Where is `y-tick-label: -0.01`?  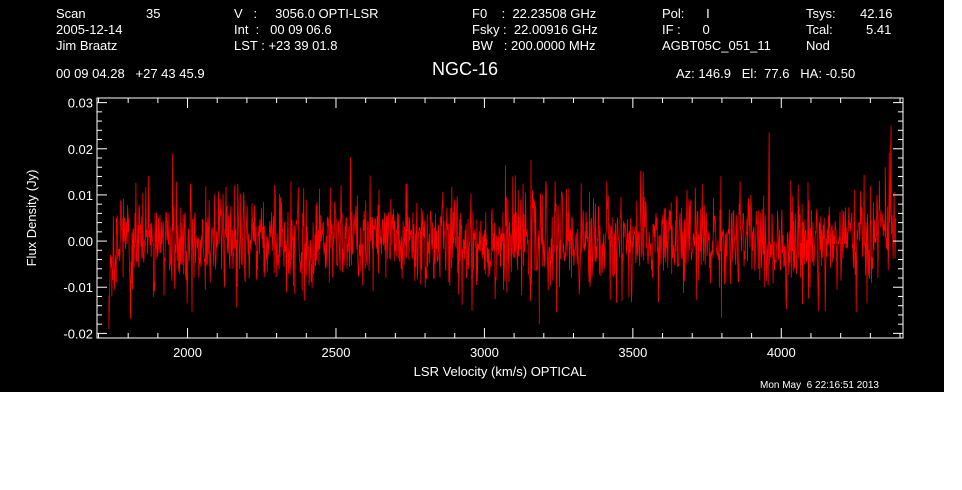
y-tick-label: -0.01 is located at coordinates (78, 287).